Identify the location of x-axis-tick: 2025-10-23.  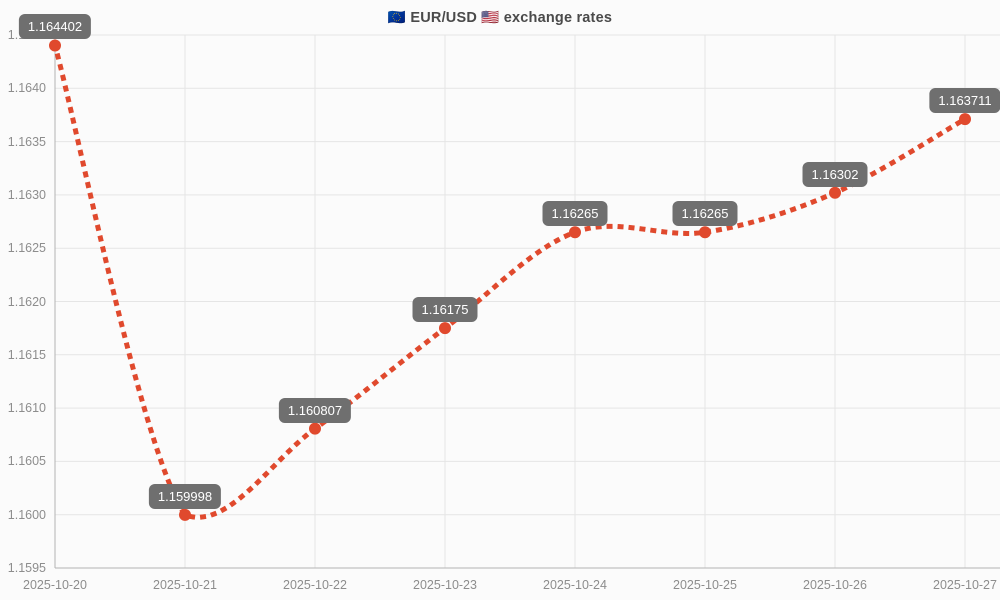
(445, 585).